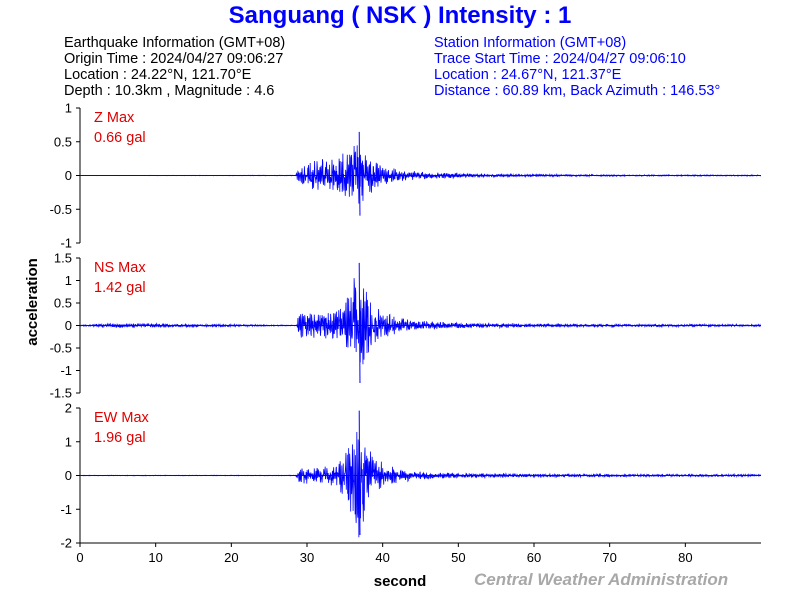  What do you see at coordinates (560, 59) in the screenshot?
I see `trace-start-time: Trace Start Time : 2024/04/27 09:06:10` at bounding box center [560, 59].